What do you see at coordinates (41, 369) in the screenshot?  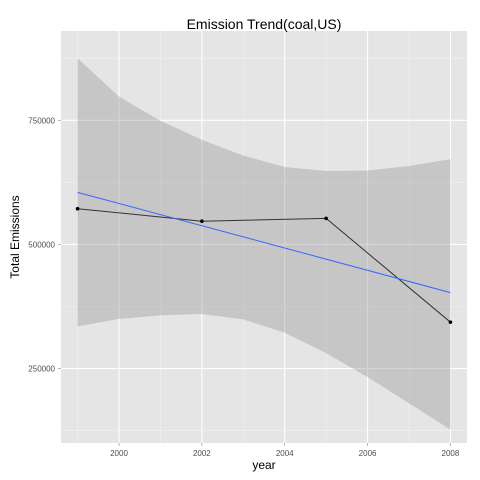 I see `y-tick-label: 250000` at bounding box center [41, 369].